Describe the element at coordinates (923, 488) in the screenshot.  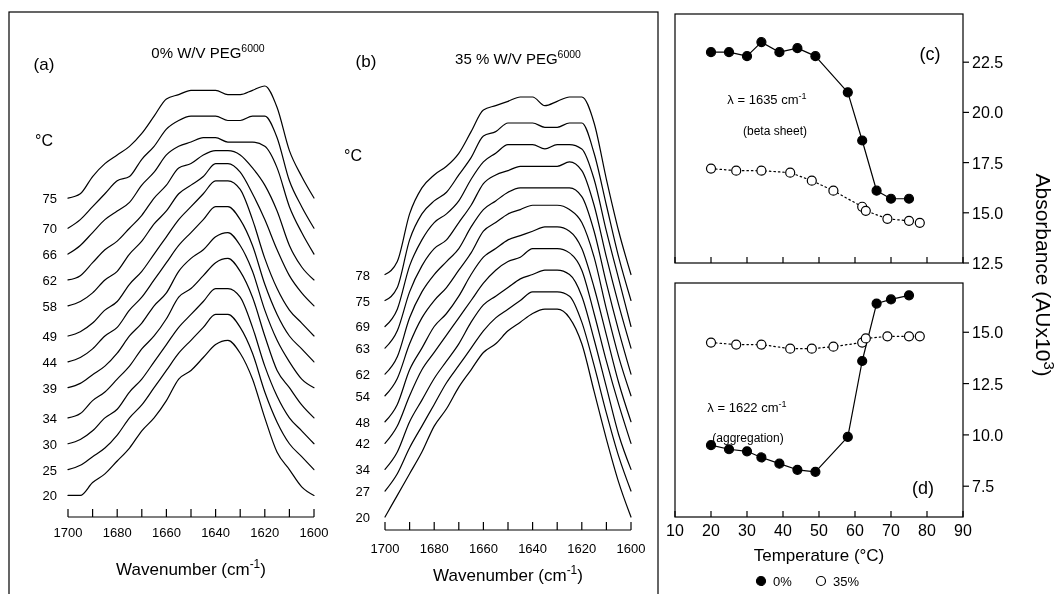
I see `annotation: (d)` at that location.